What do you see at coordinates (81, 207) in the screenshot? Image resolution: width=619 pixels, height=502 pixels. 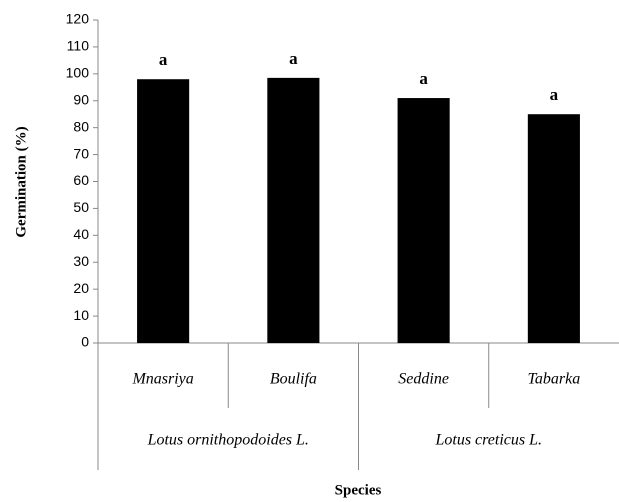 I see `y-tick-label: 50` at bounding box center [81, 207].